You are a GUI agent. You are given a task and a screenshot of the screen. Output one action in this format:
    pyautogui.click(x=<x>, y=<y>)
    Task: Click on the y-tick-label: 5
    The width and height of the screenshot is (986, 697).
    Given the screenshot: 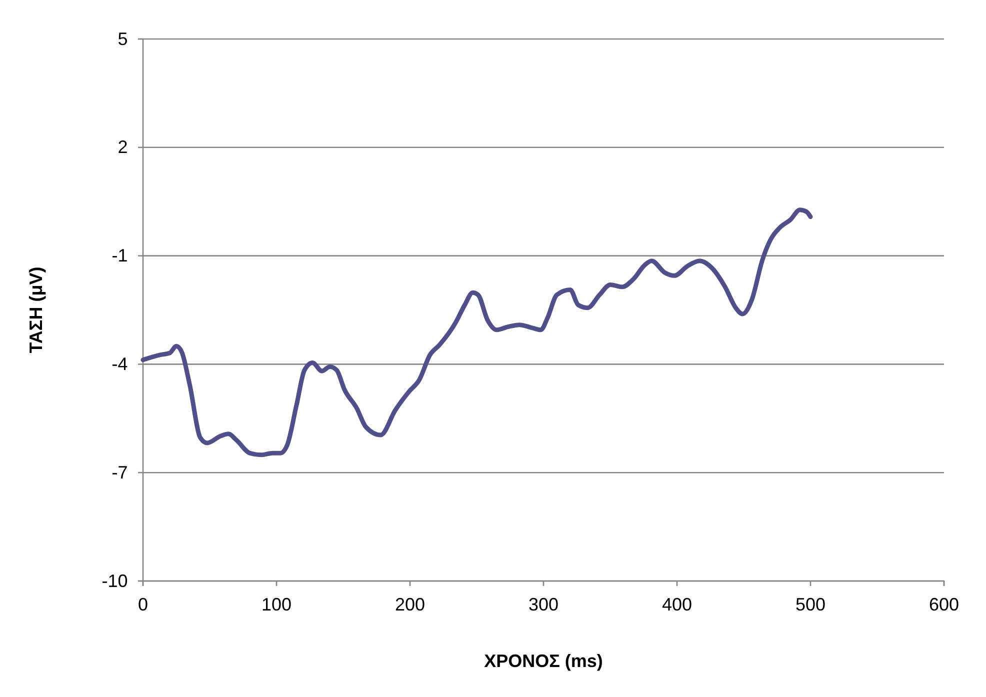 What is the action you would take?
    pyautogui.click(x=123, y=38)
    